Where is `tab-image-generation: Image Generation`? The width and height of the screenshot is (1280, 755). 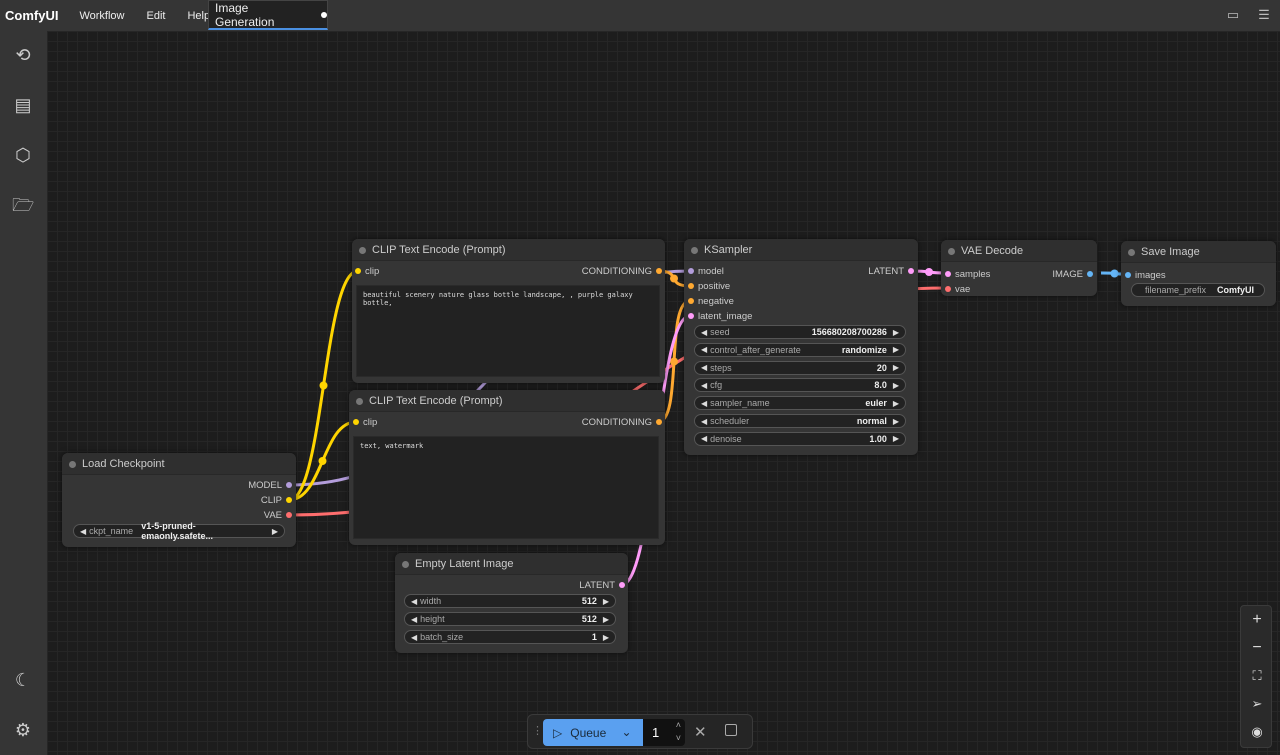 tab-image-generation: Image Generation is located at coordinates (268, 15).